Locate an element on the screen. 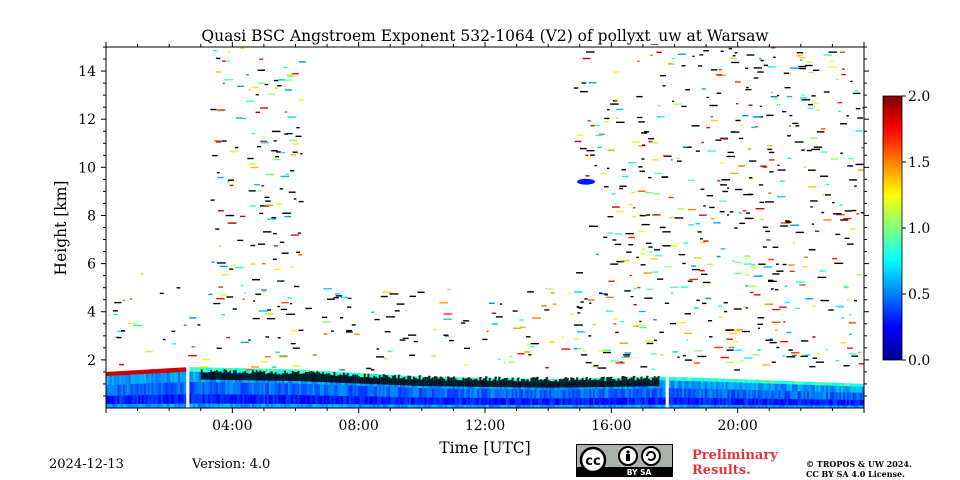 The height and width of the screenshot is (480, 960). colorbar-ticks: 0.0 0.5 1.0 1.5 2.0 is located at coordinates (916, 229).